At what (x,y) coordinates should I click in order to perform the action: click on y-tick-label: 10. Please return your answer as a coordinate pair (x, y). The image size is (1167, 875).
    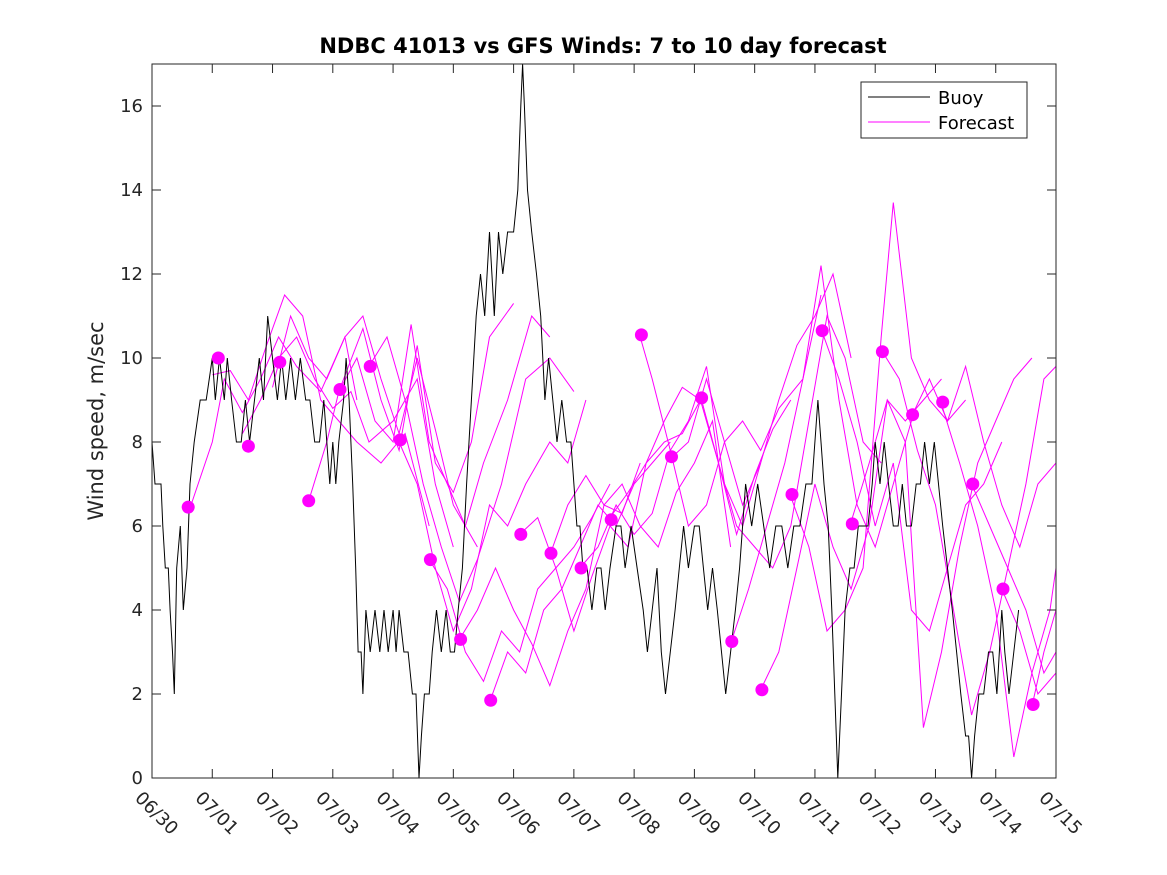
    Looking at the image, I should click on (131, 358).